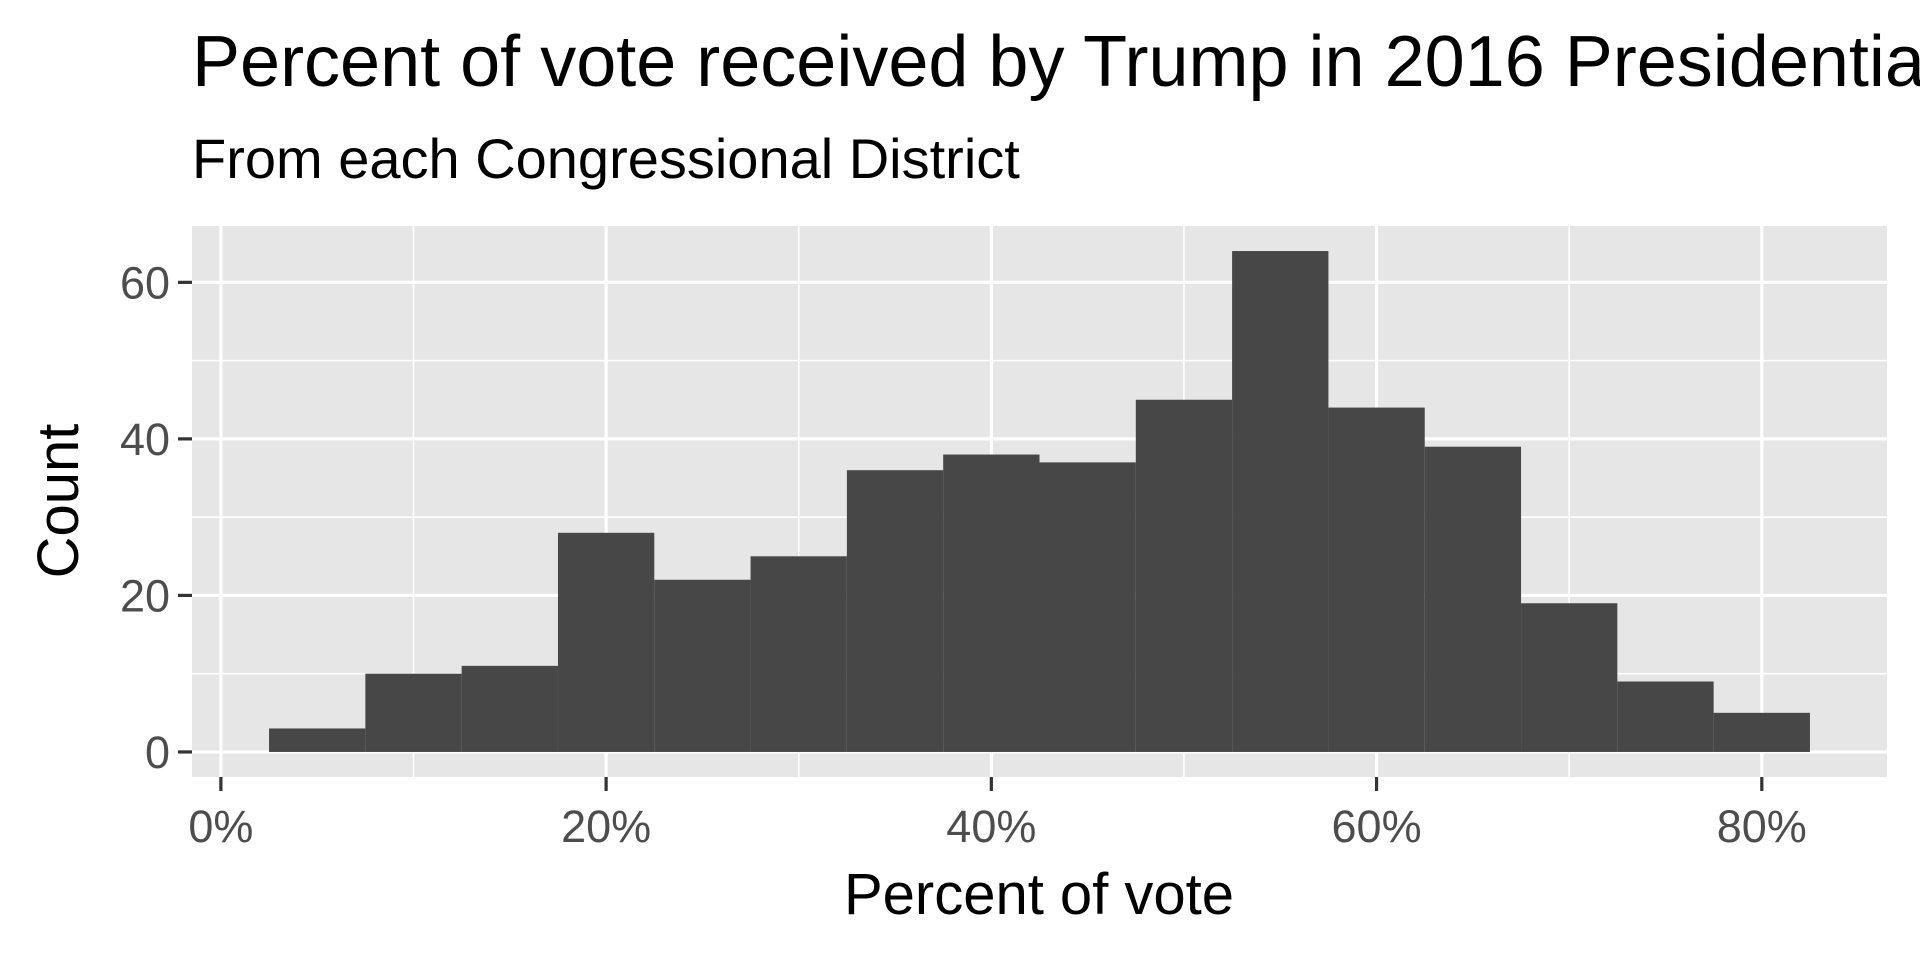  What do you see at coordinates (220, 826) in the screenshot?
I see `x-tick-label: 0%` at bounding box center [220, 826].